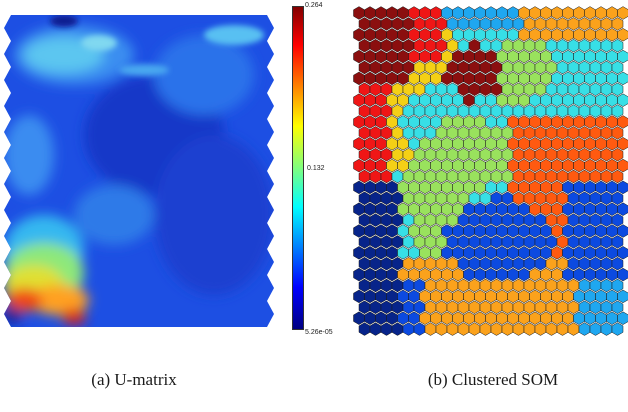  Describe the element at coordinates (319, 332) in the screenshot. I see `colorbar-min-label: 5.26e-05` at that location.